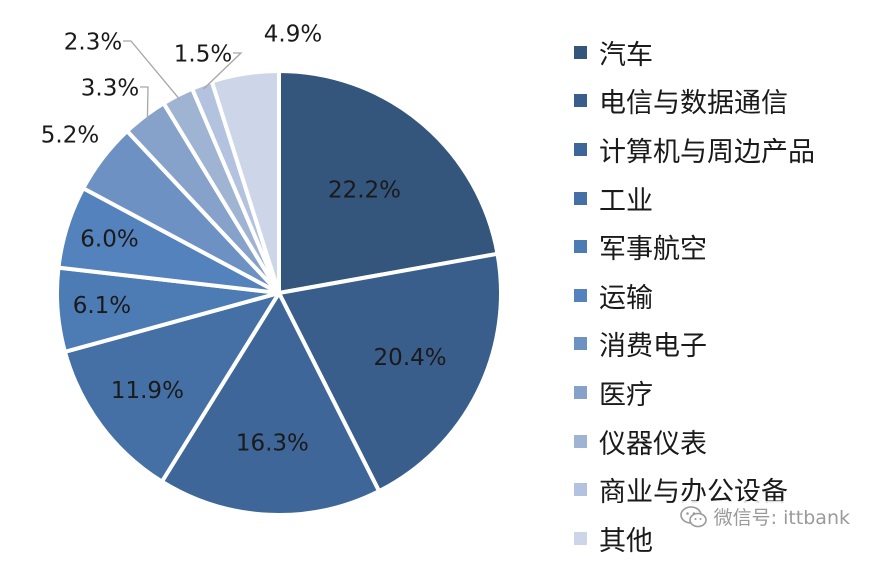 This screenshot has width=872, height=563. I want to click on data-label-4: 6.1%, so click(102, 306).